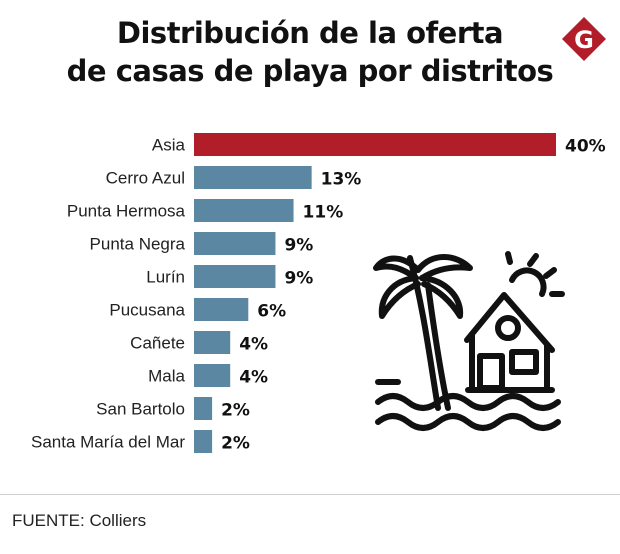  What do you see at coordinates (126, 211) in the screenshot?
I see `category-label: Punta Hermosa` at bounding box center [126, 211].